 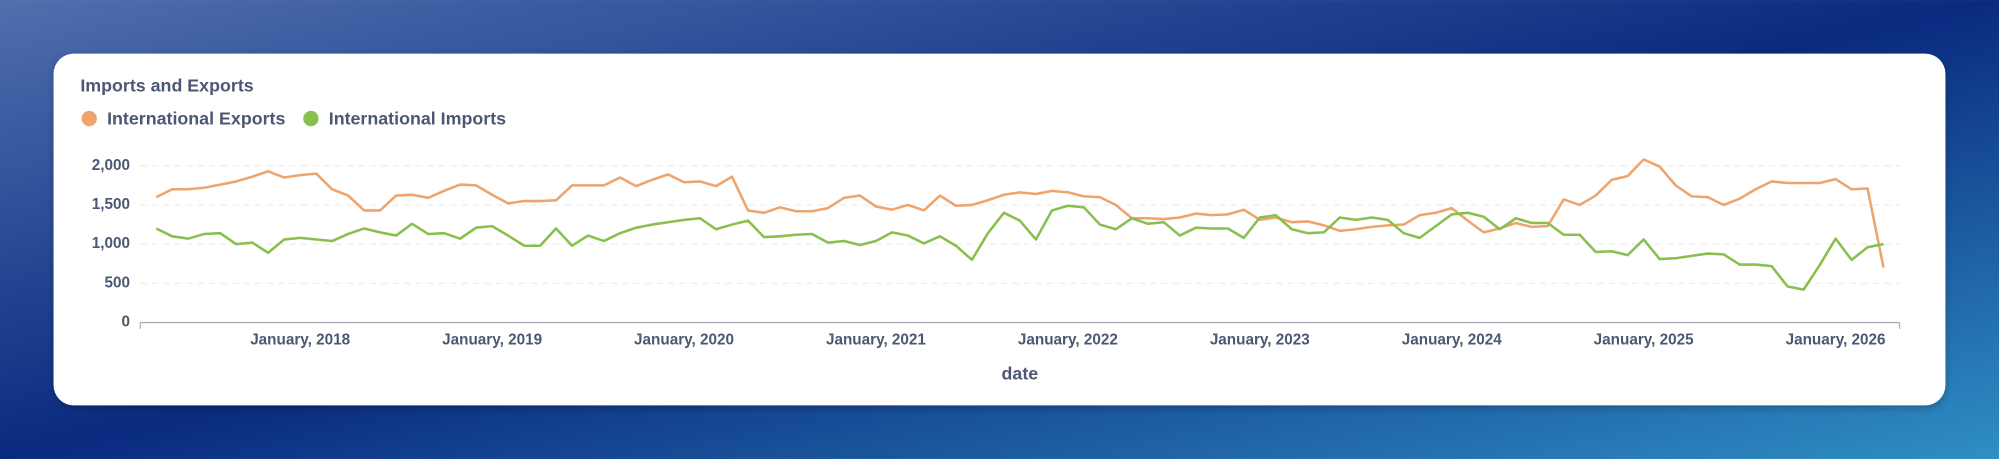 What do you see at coordinates (111, 204) in the screenshot?
I see `y-tick-label: 1,500` at bounding box center [111, 204].